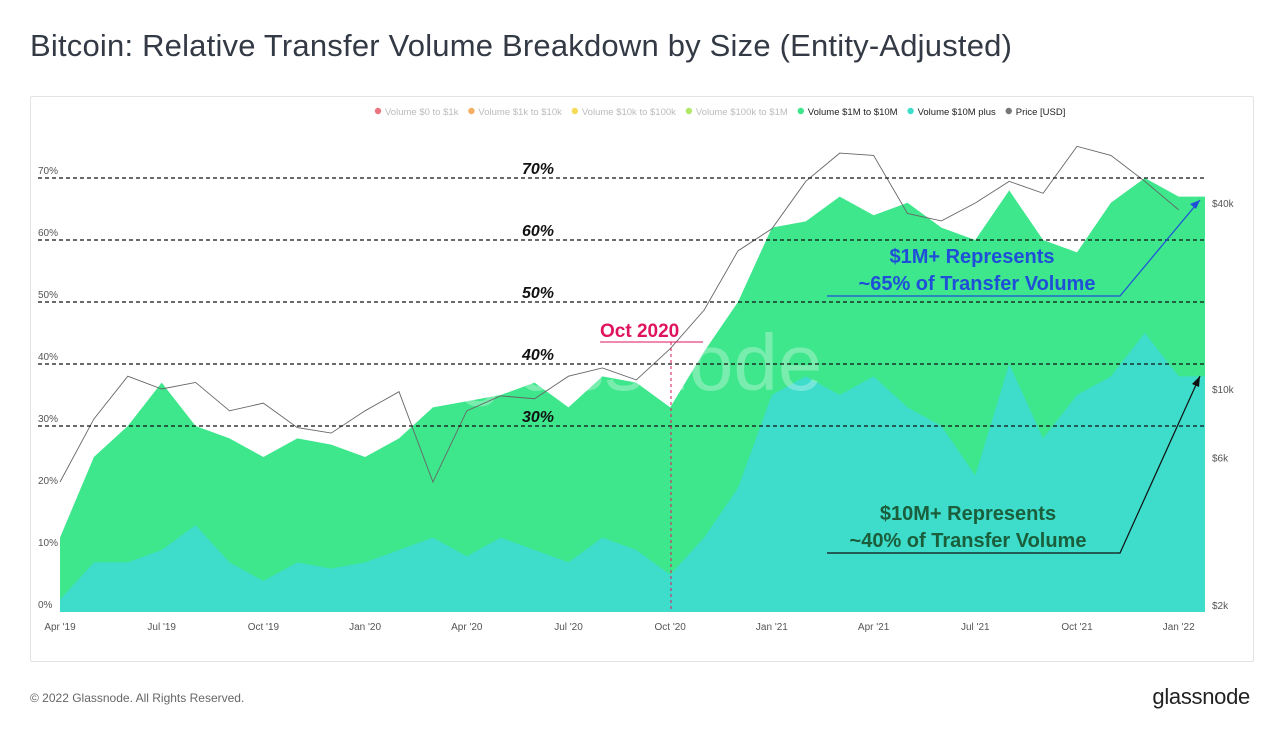 The height and width of the screenshot is (737, 1280). What do you see at coordinates (48, 171) in the screenshot?
I see `y-tick-label: 70%` at bounding box center [48, 171].